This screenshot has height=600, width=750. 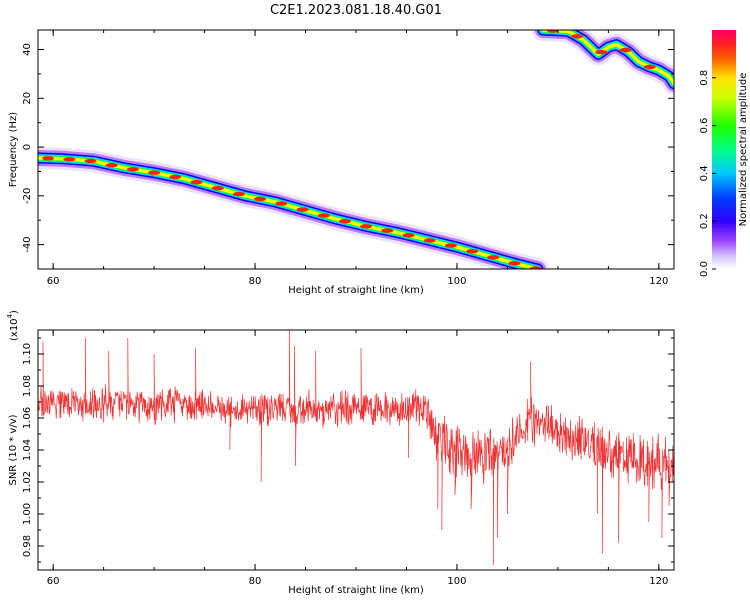 I want to click on snr-x-tick-label: 80, so click(x=255, y=581).